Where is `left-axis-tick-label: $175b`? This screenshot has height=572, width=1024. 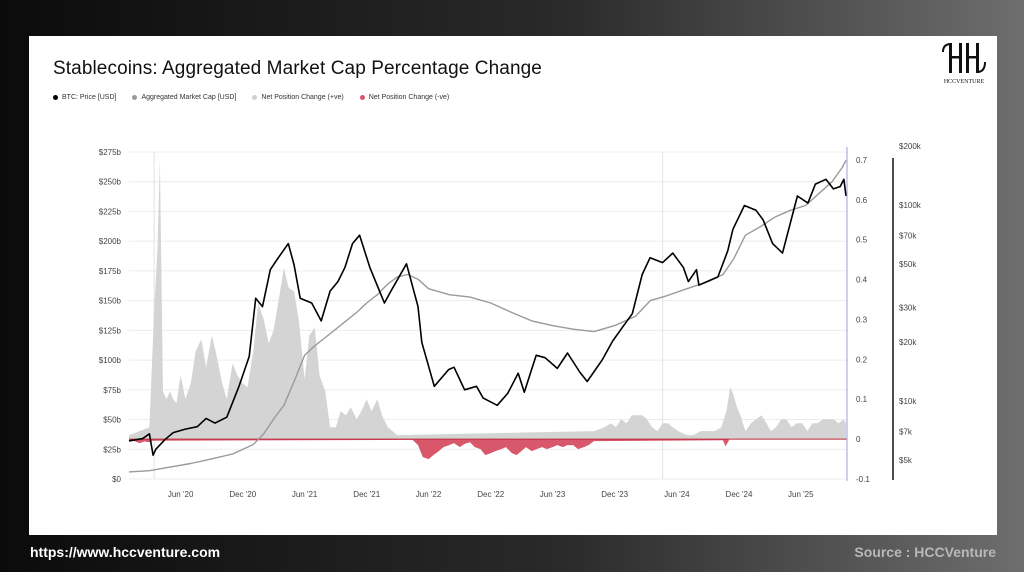
left-axis-tick-label: $175b is located at coordinates (110, 271).